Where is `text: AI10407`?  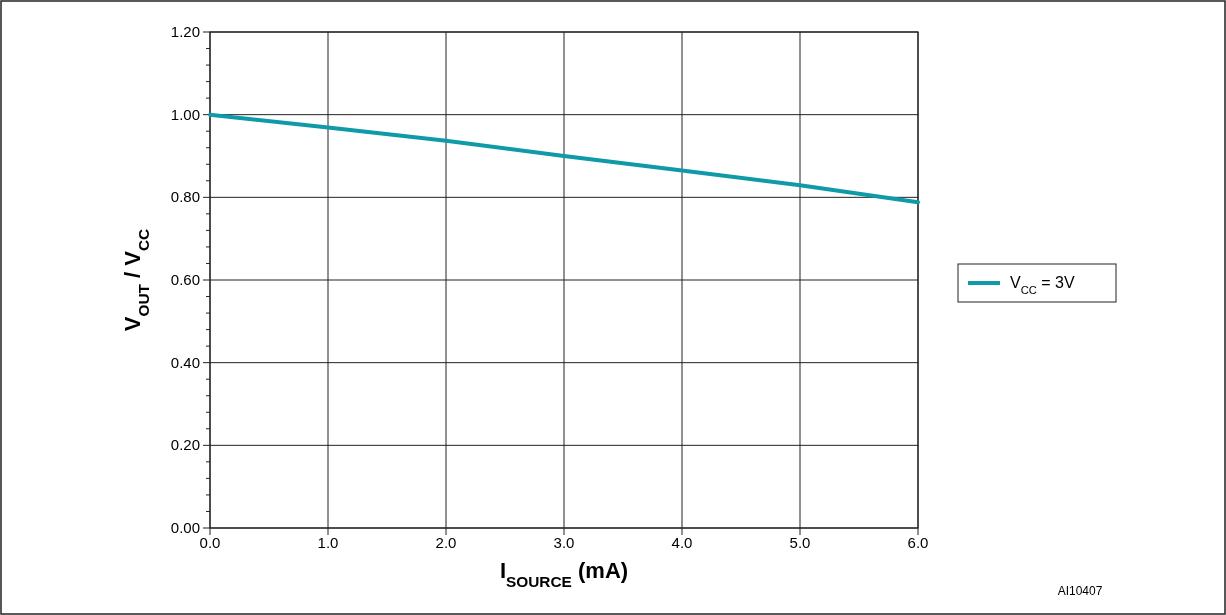
text: AI10407 is located at coordinates (1080, 591).